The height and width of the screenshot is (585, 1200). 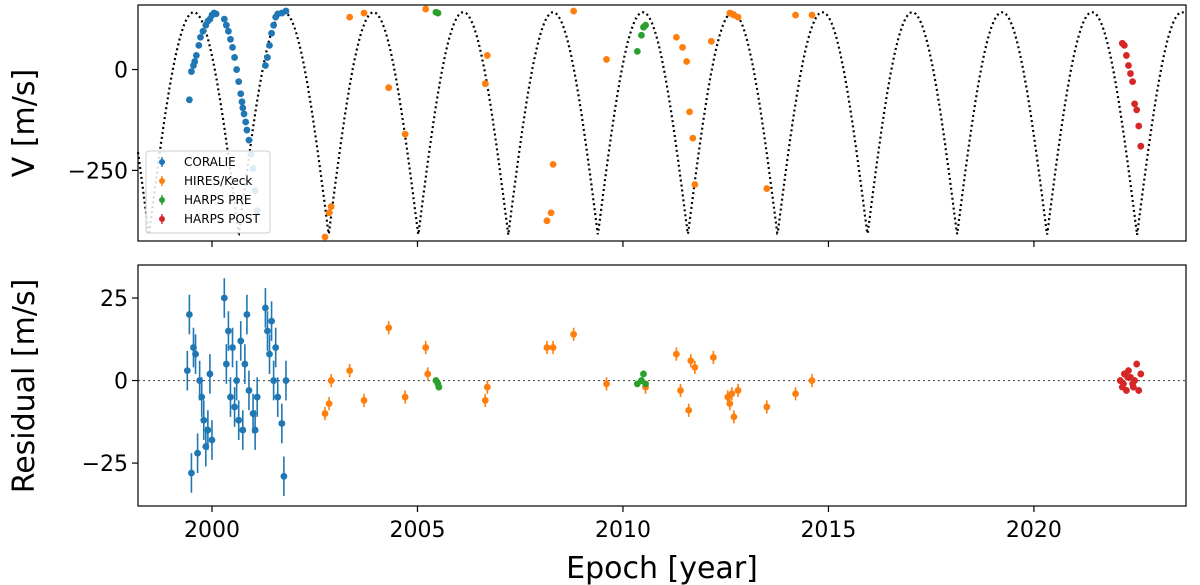 What do you see at coordinates (623, 244) in the screenshot?
I see `rv-x-ticks` at bounding box center [623, 244].